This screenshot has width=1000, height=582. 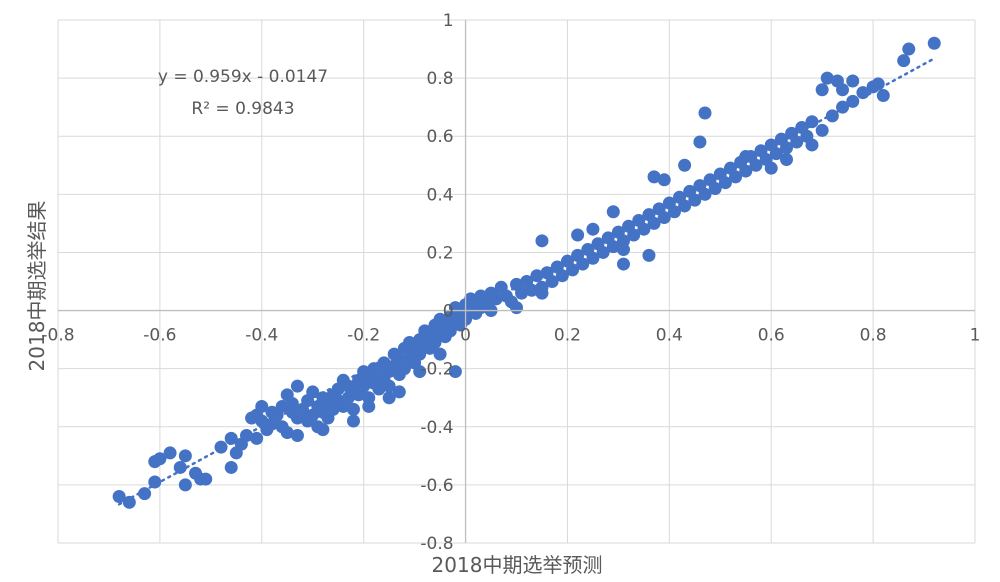 I want to click on y-tick-label: -0.2, so click(x=436, y=370).